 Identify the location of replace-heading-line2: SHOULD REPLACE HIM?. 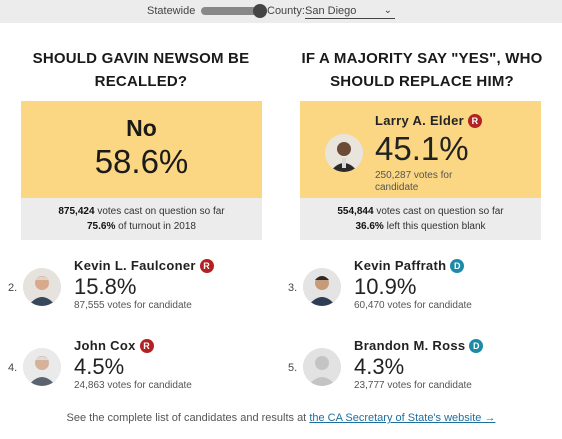
(422, 81).